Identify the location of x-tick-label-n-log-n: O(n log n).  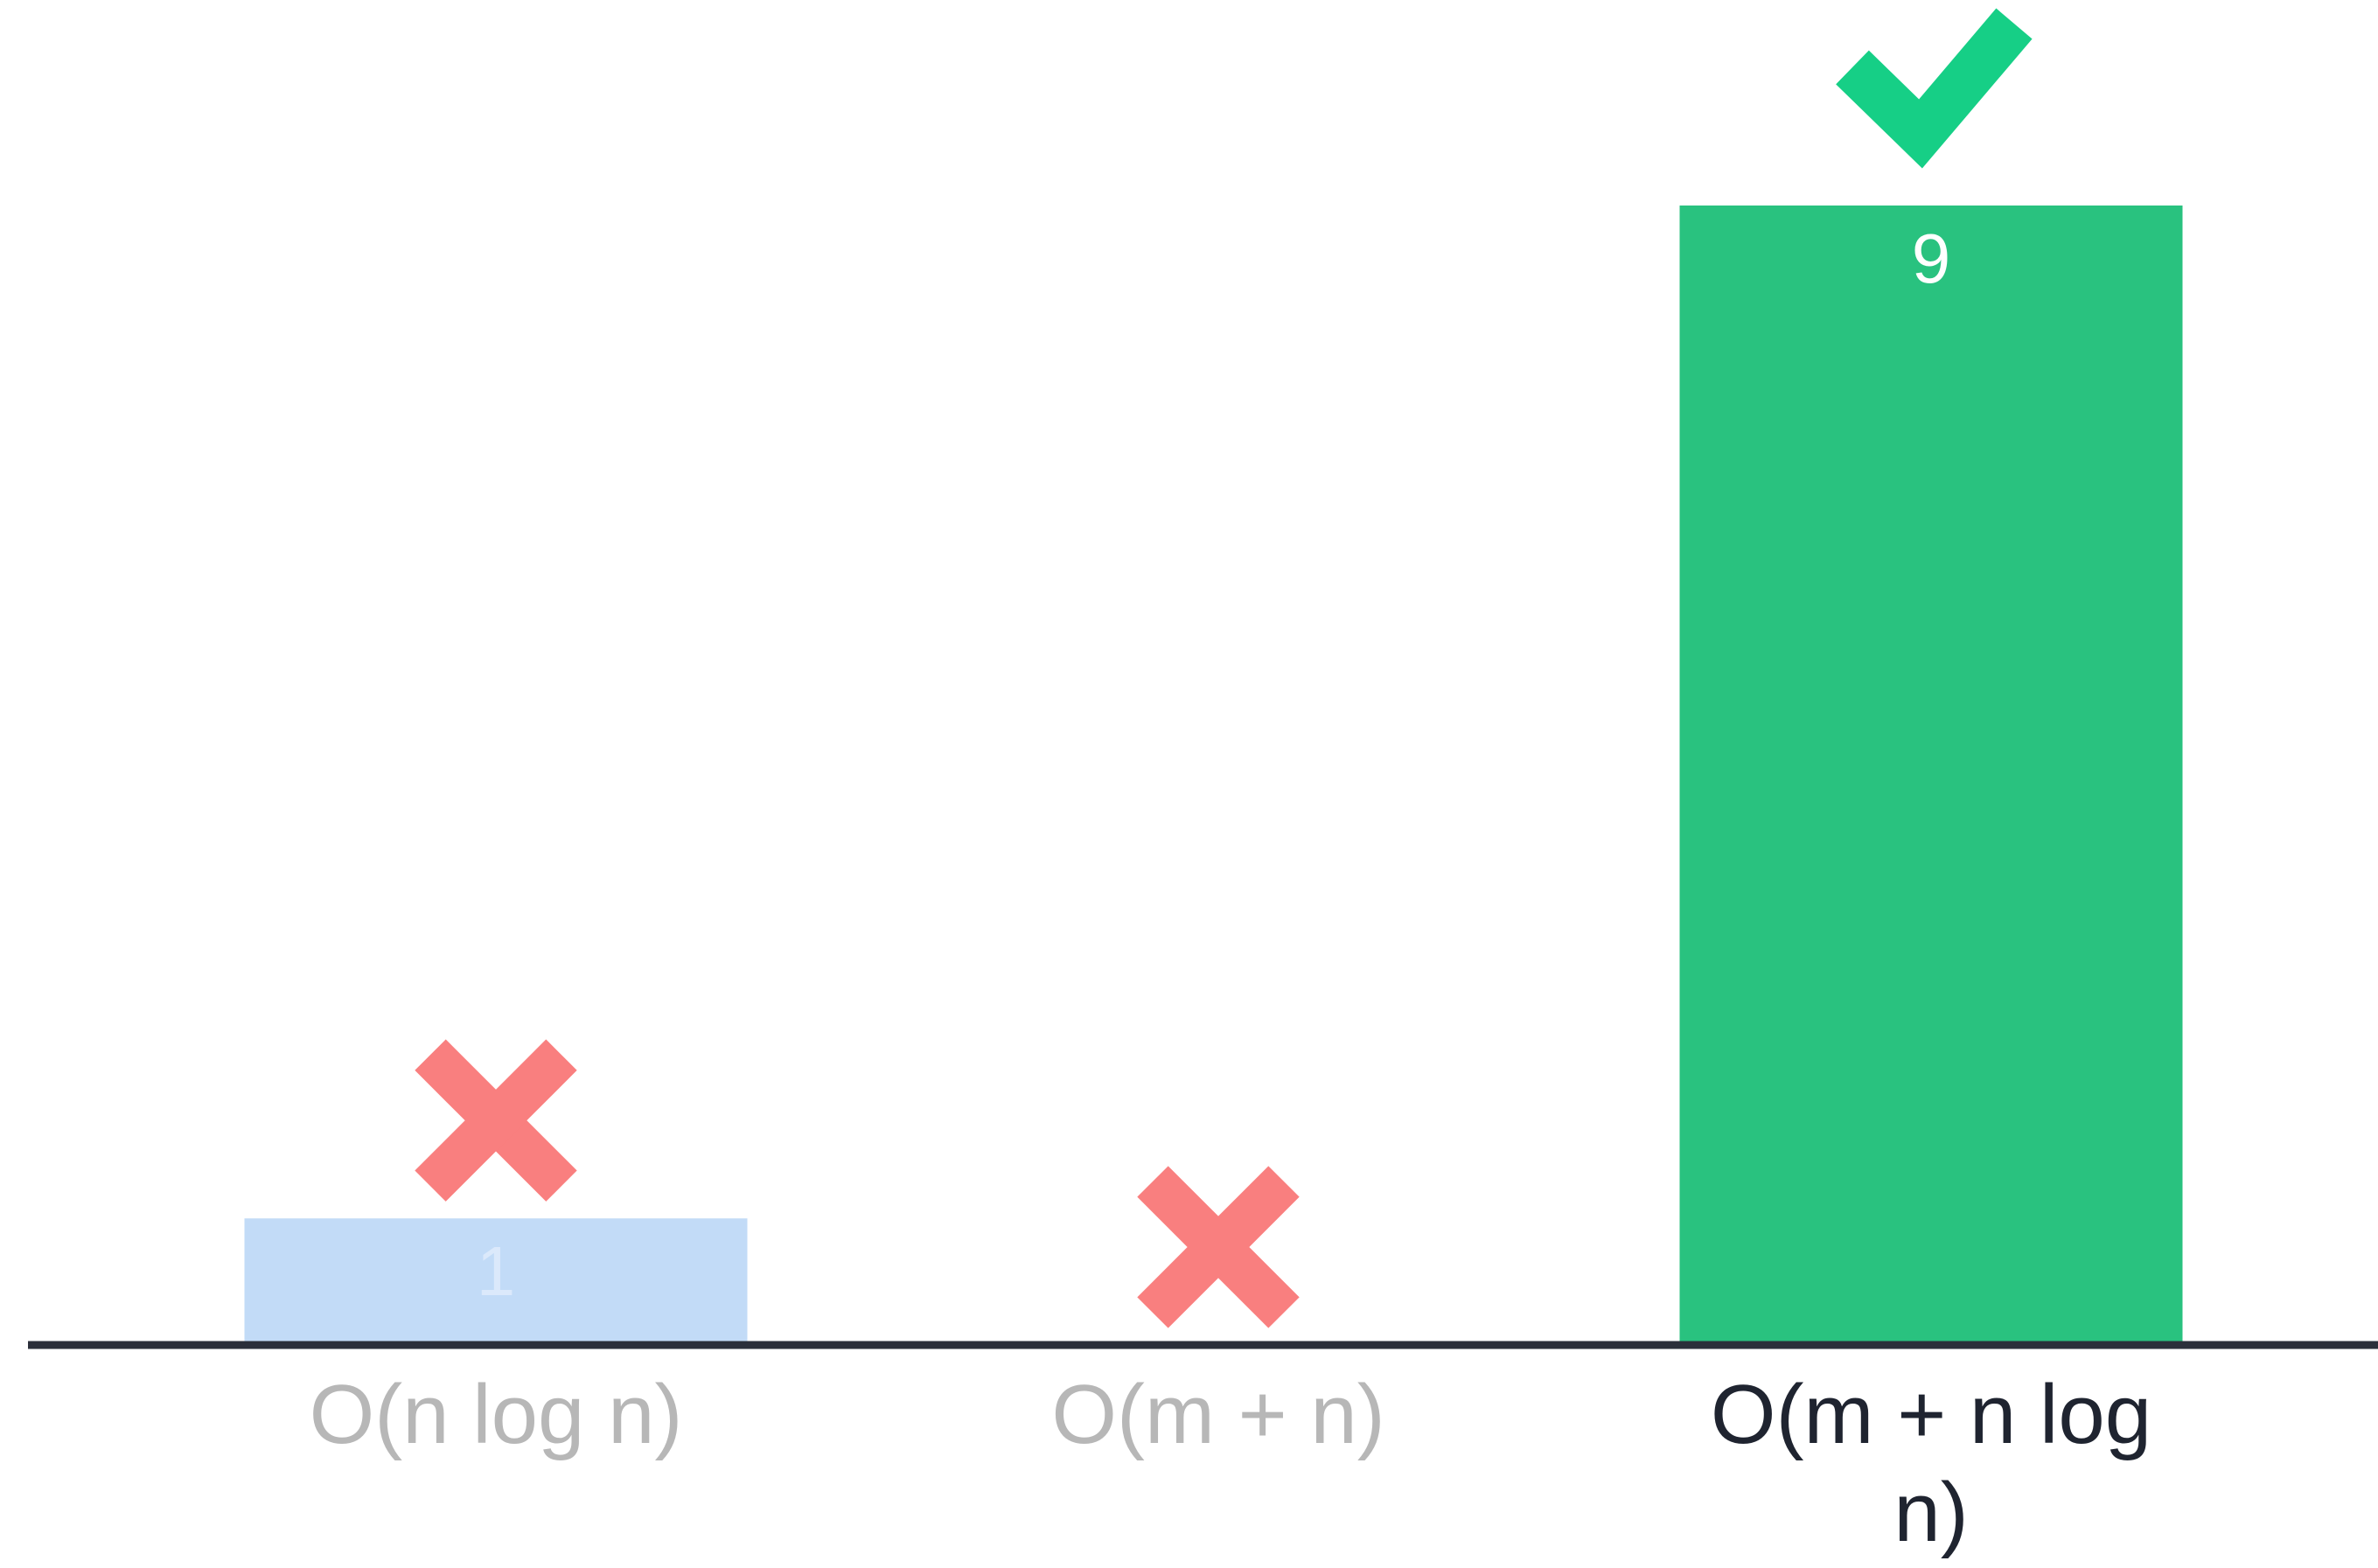
(496, 1414).